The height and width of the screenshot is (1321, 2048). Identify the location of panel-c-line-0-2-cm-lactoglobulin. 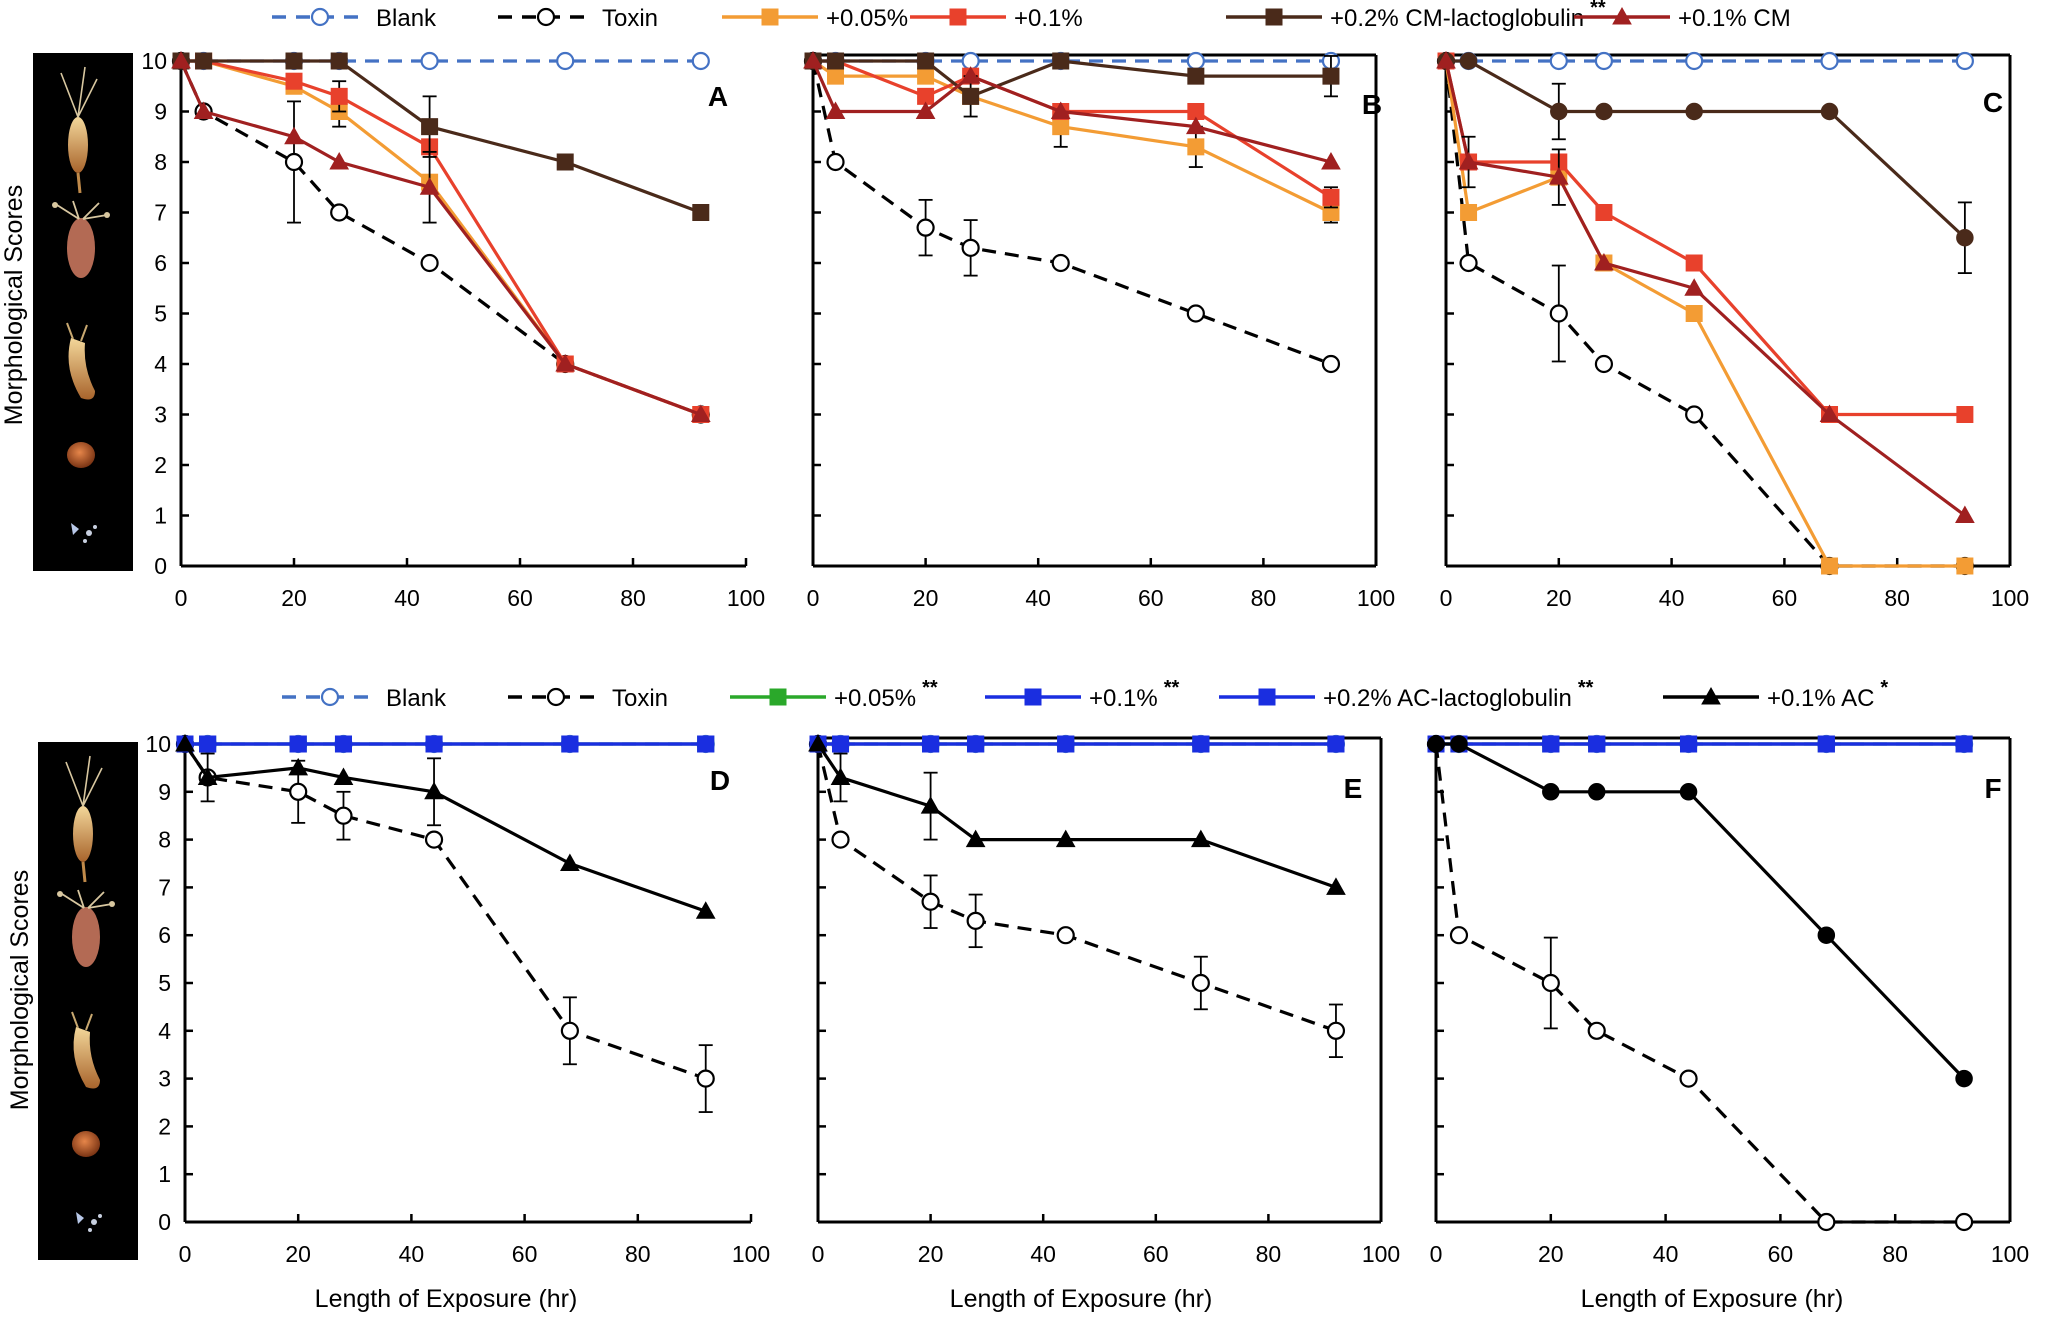
(1706, 149).